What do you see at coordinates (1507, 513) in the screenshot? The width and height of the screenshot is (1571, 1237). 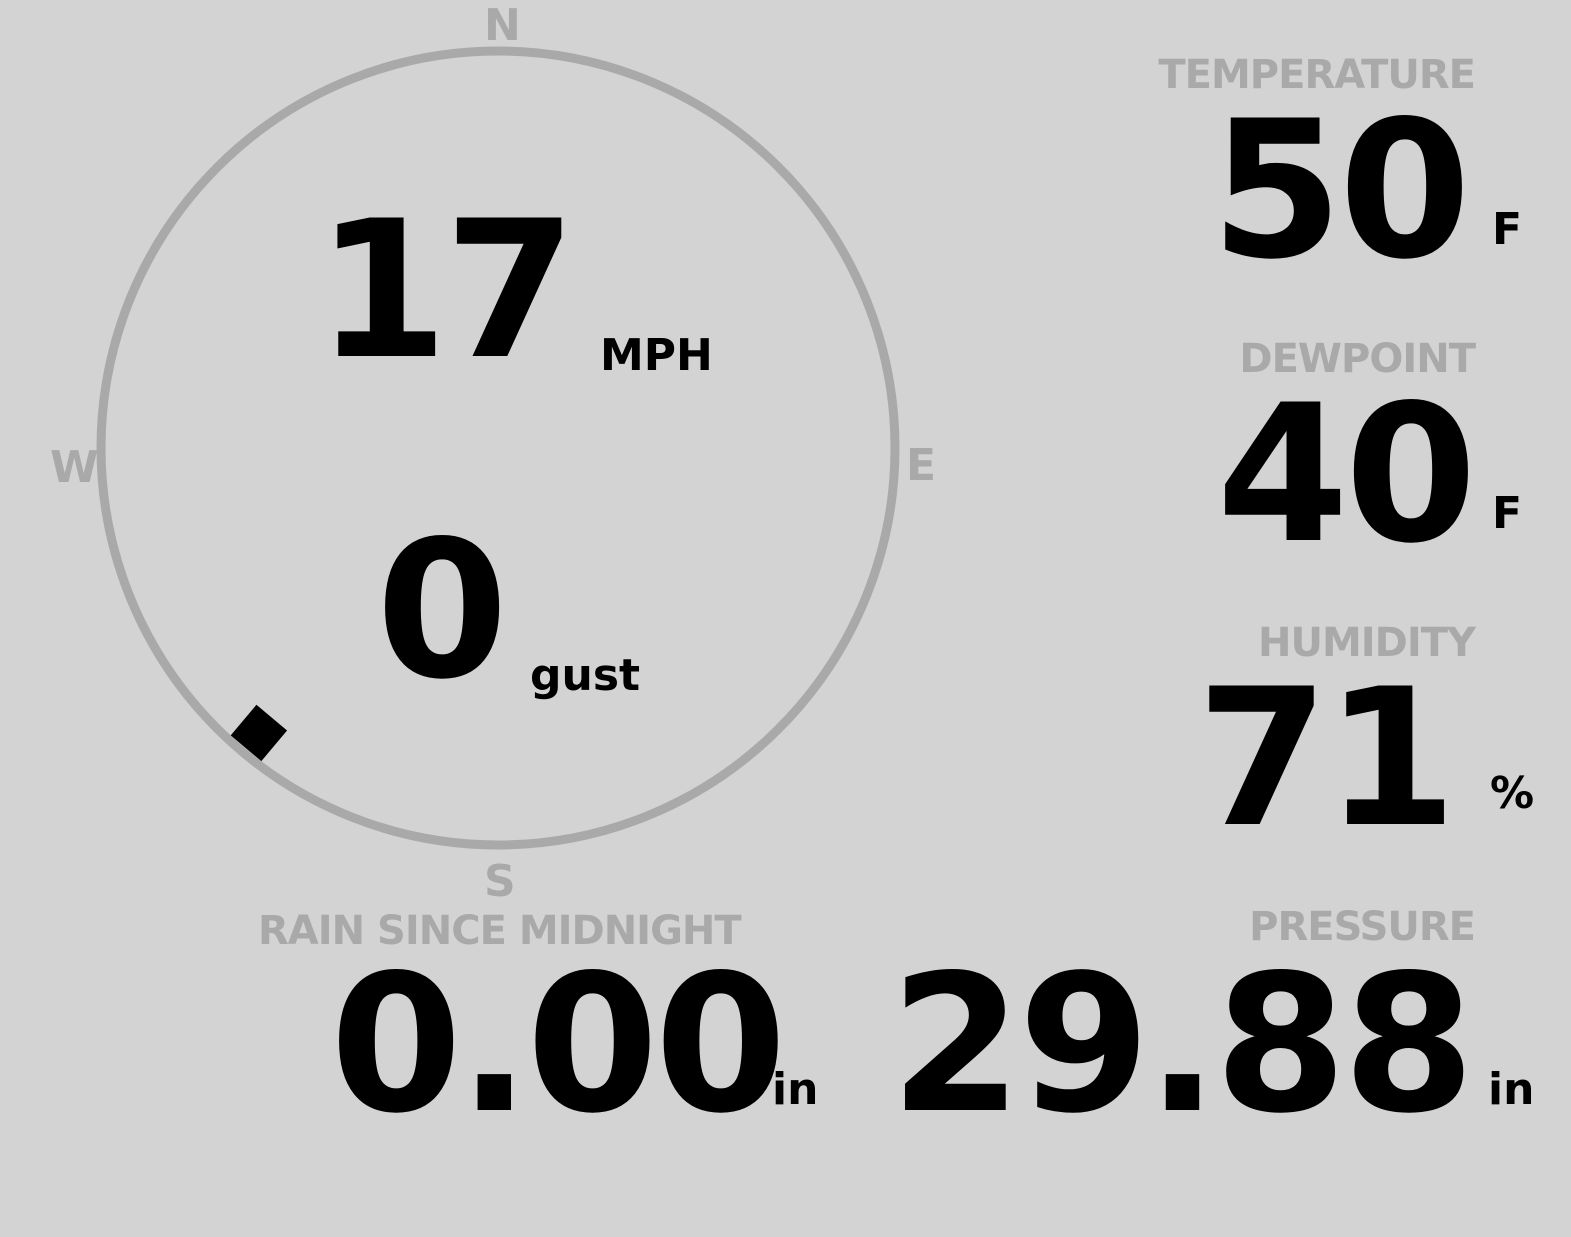 I see `dewpoint-unit: F` at bounding box center [1507, 513].